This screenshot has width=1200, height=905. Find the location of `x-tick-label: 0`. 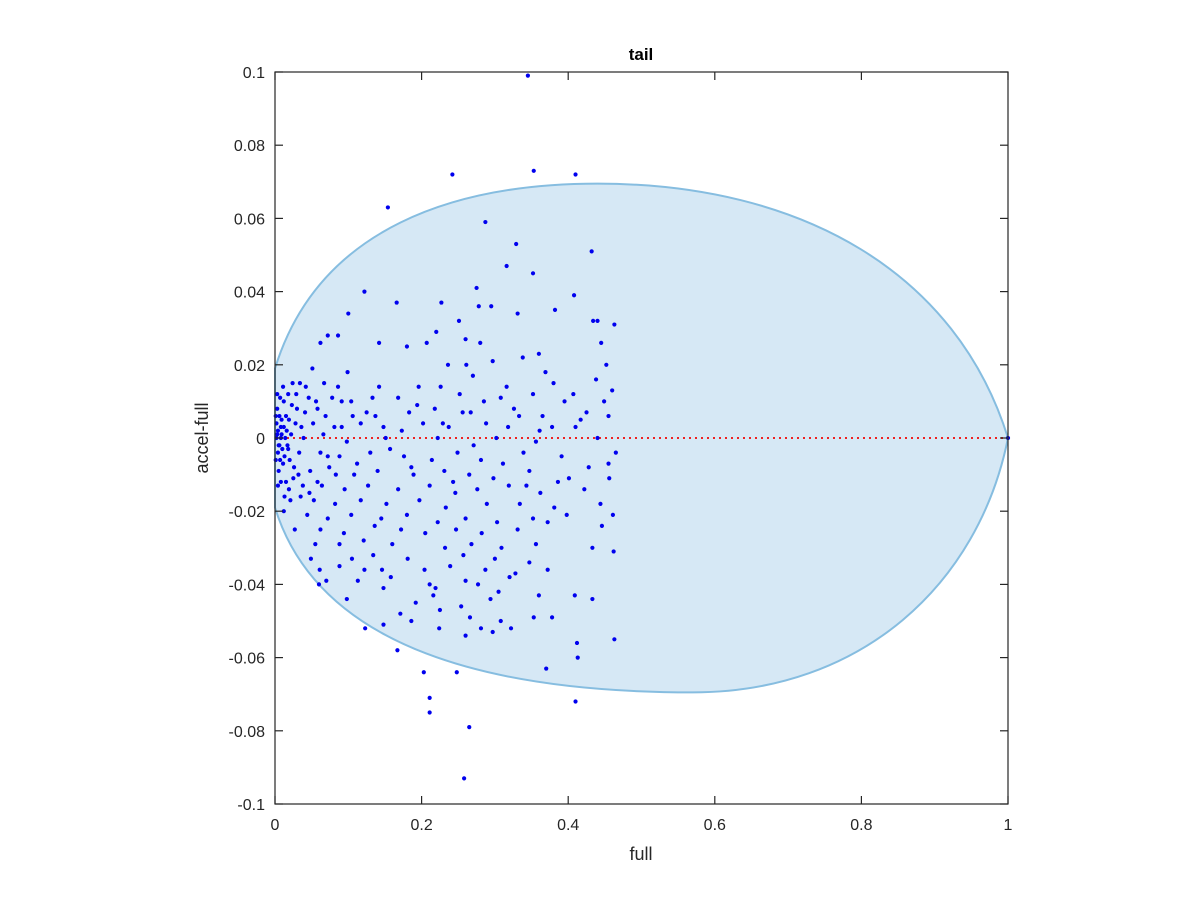

x-tick-label: 0 is located at coordinates (275, 825).